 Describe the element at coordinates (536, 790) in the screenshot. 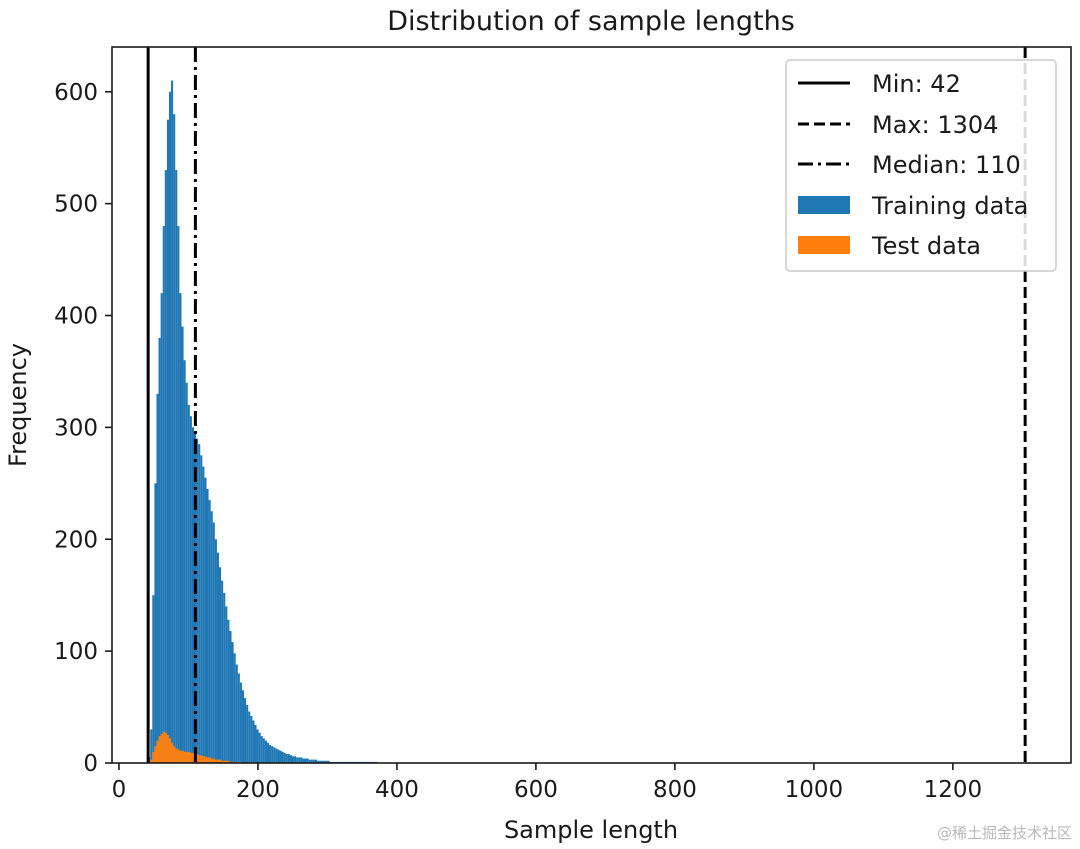

I see `x-tick-label: 600` at that location.